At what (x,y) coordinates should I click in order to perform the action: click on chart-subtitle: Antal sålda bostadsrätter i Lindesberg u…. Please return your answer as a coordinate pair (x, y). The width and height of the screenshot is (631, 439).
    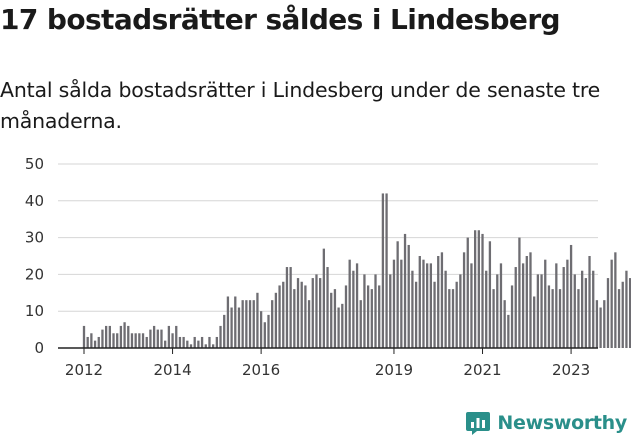
    Looking at the image, I should click on (300, 105).